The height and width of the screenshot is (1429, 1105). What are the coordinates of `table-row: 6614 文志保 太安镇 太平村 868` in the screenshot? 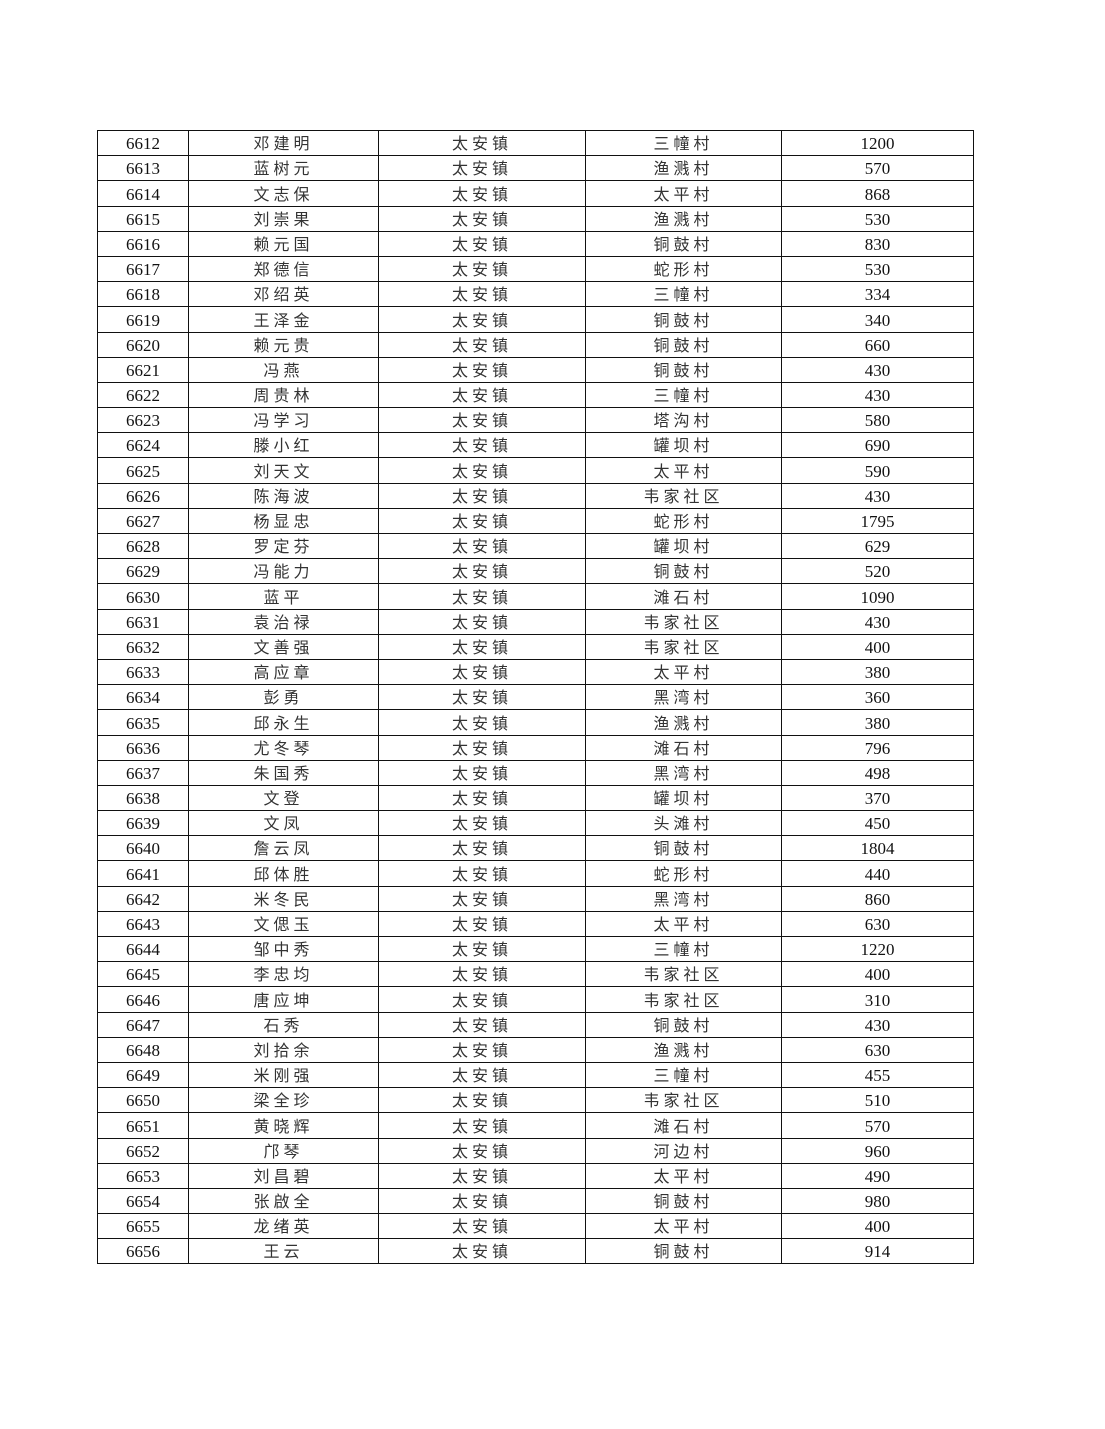 It's located at (535, 193).